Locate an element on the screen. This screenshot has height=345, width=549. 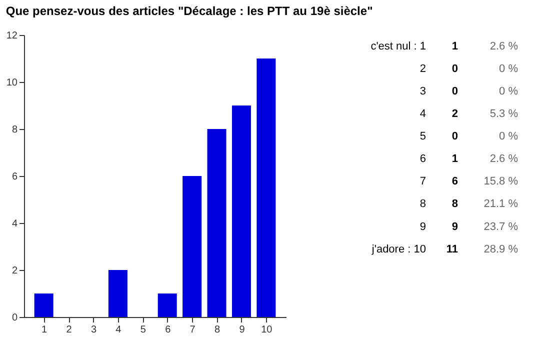
text: 3 is located at coordinates (423, 91).